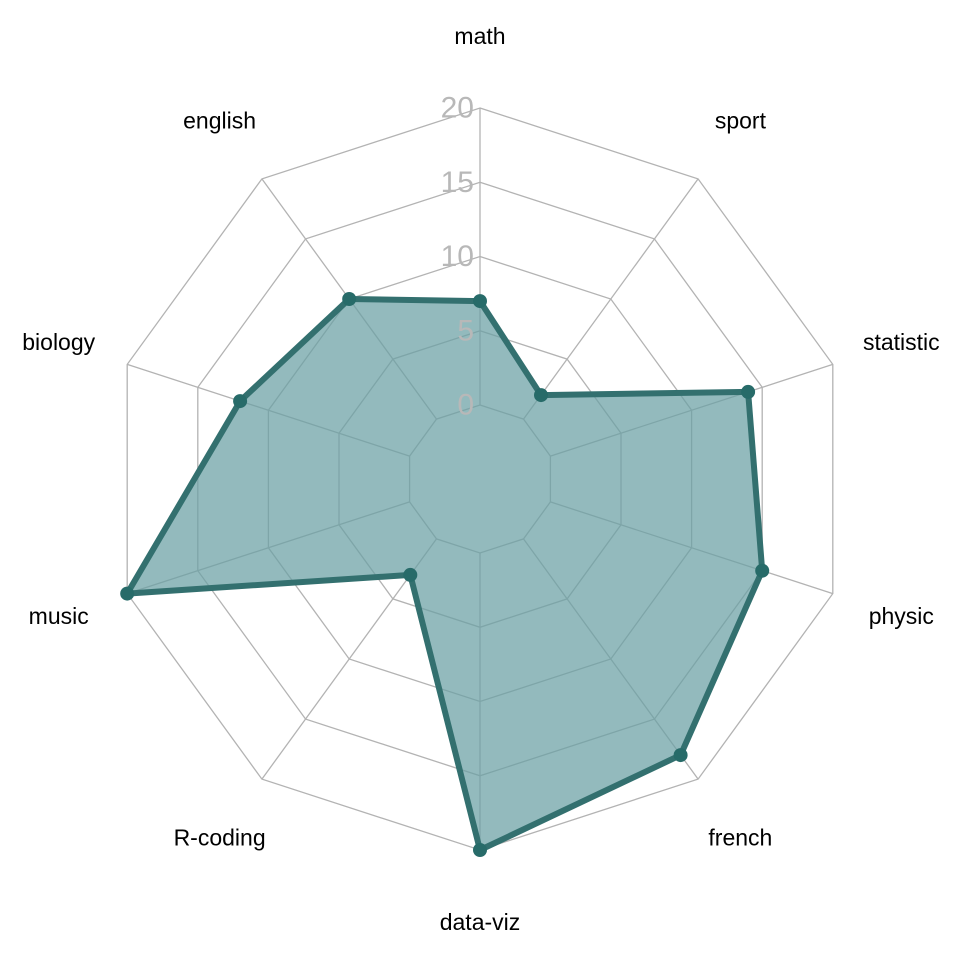 The width and height of the screenshot is (960, 960). I want to click on data-point-biology, so click(240, 401).